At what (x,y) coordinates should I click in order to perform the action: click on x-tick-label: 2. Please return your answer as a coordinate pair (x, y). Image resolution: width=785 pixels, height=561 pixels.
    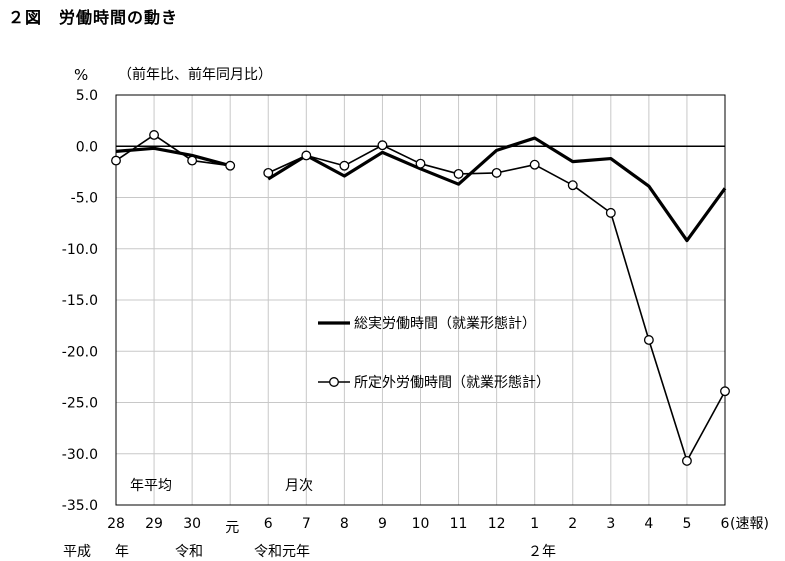
    Looking at the image, I should click on (572, 524).